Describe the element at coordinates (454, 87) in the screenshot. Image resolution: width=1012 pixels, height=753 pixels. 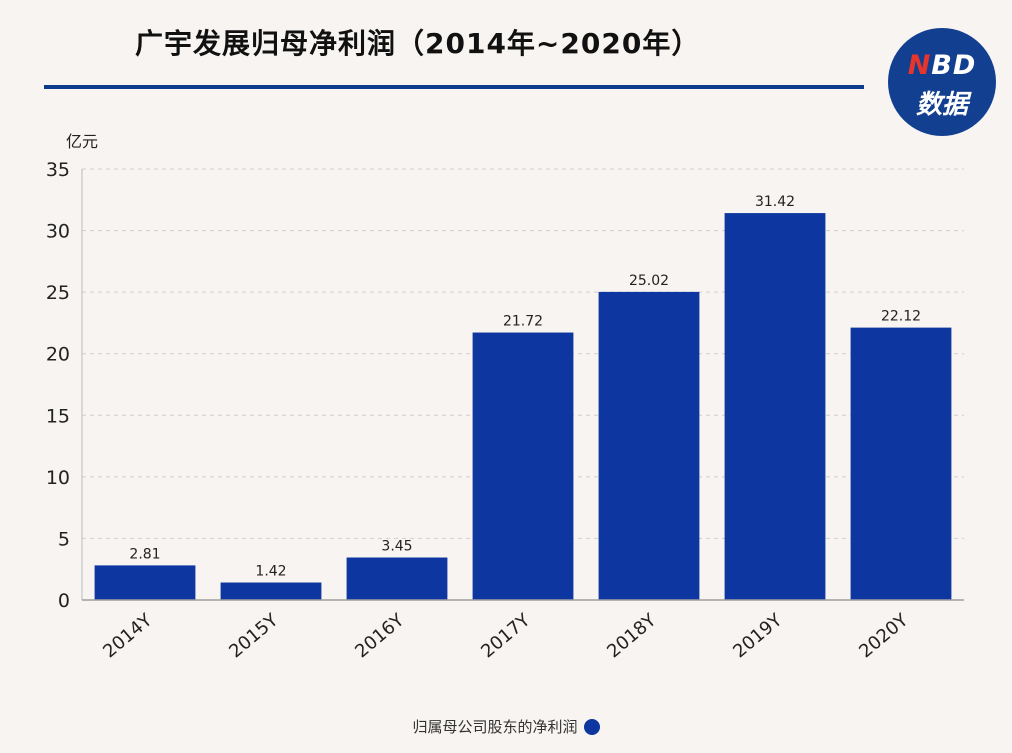
I see `title-underline` at that location.